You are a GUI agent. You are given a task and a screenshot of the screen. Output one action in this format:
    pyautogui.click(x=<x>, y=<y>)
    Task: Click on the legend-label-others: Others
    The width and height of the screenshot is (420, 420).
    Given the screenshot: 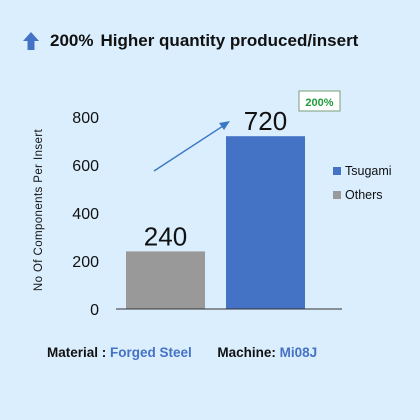 What is the action you would take?
    pyautogui.click(x=364, y=195)
    